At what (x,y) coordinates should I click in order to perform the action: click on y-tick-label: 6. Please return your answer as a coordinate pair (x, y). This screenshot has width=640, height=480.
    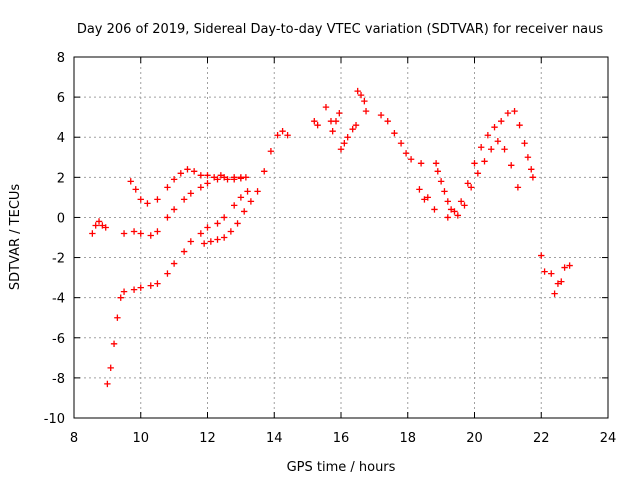
    Looking at the image, I should click on (61, 98).